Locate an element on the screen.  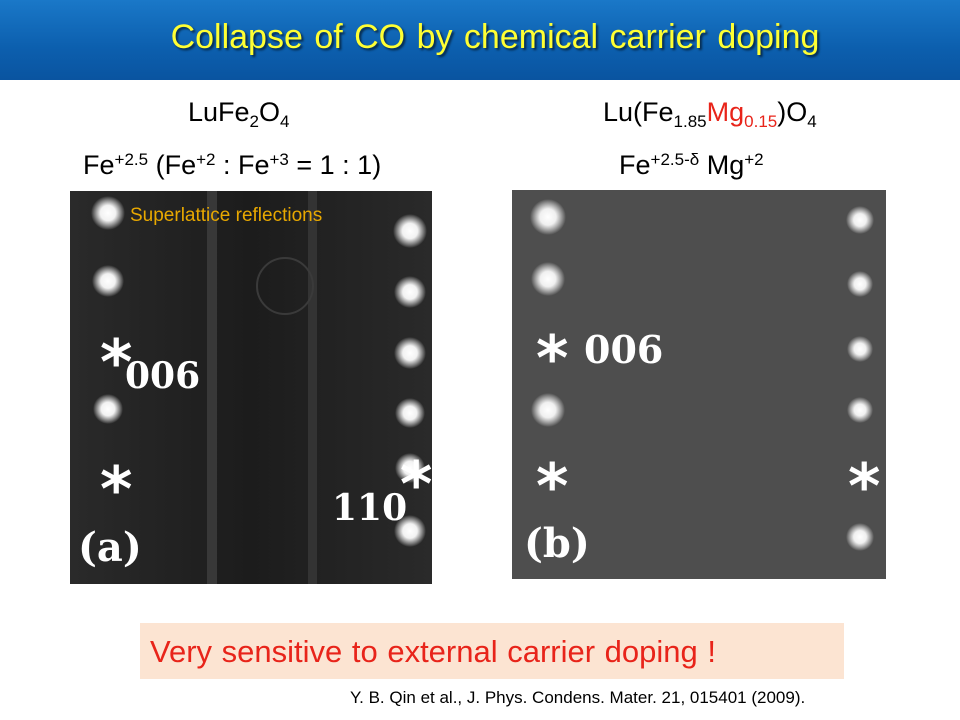
left-compound-formula: LuFe2O4 is located at coordinates (239, 114).